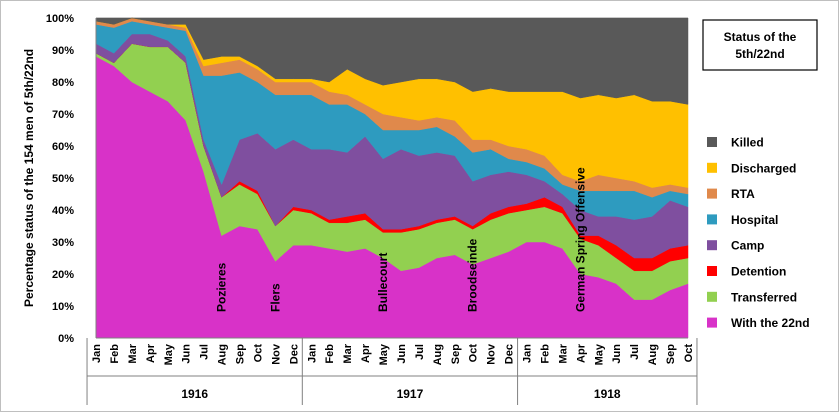 This screenshot has height=413, width=840. I want to click on y-tick-label: 10%, so click(63, 307).